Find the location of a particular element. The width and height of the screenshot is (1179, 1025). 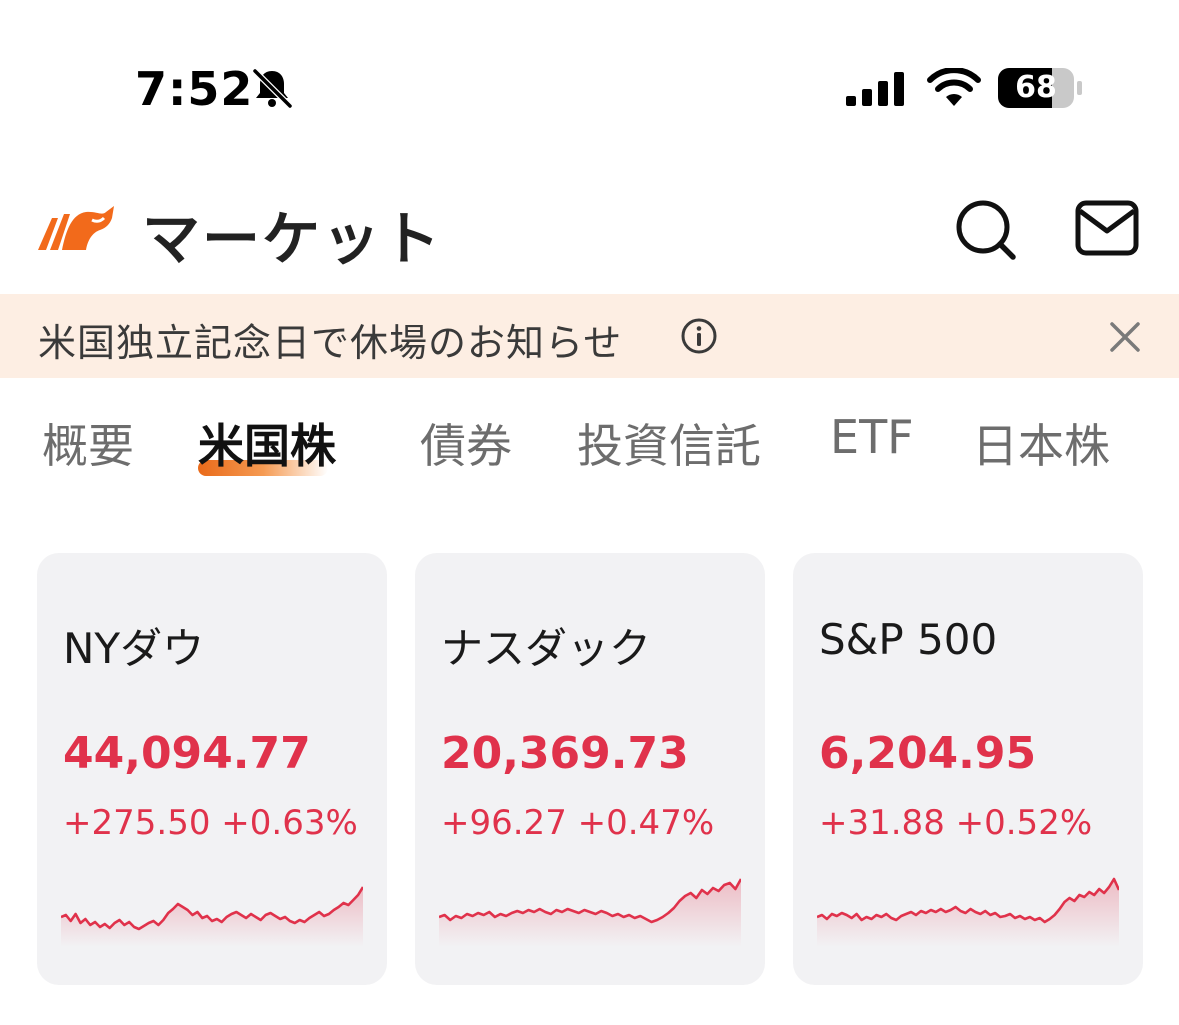

index-card-sp500: S&P 500 6,204.95 +31.88 +0.52% is located at coordinates (968, 769).